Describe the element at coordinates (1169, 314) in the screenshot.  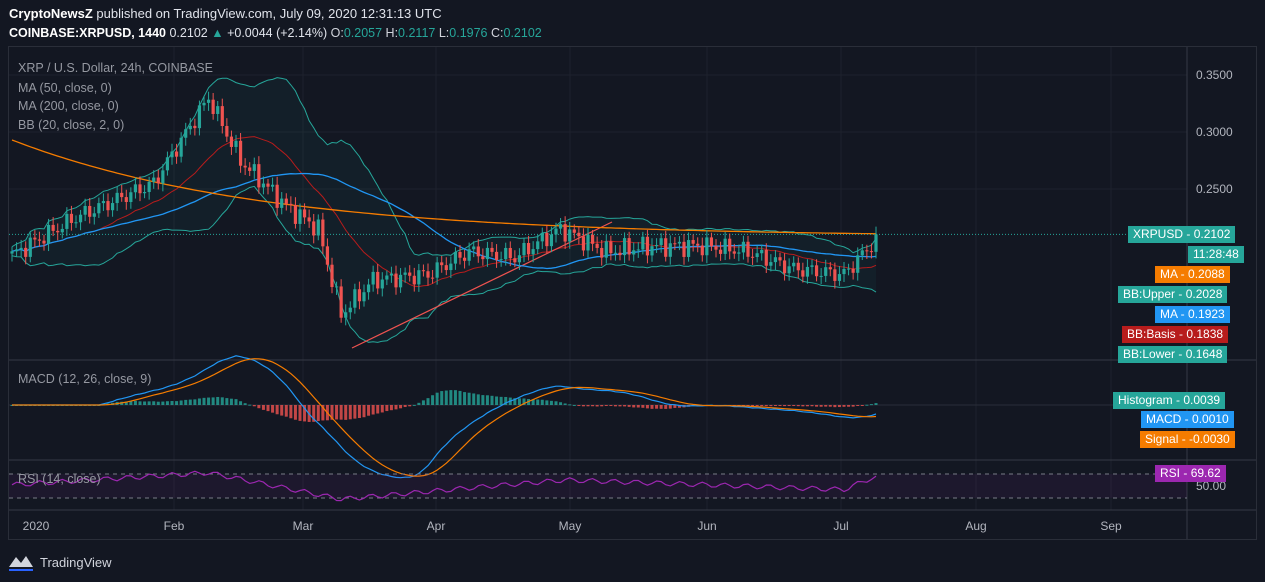
I see `ma50-tag-label: MA` at that location.